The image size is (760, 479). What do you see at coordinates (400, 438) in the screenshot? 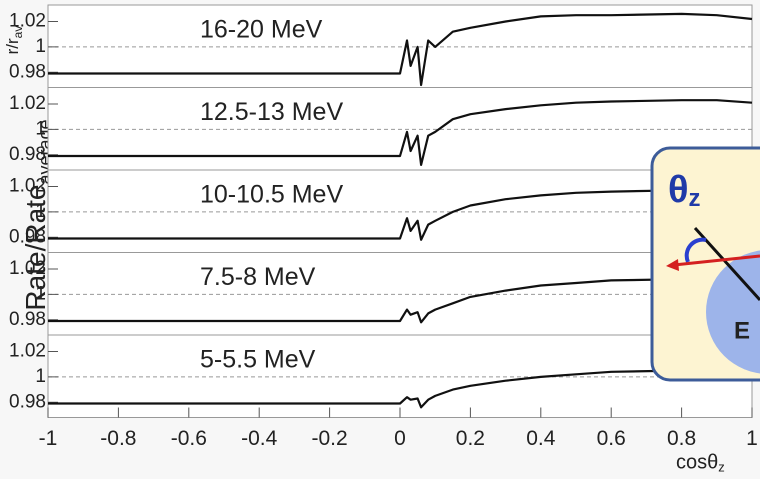
I see `x-tick-label: 0` at bounding box center [400, 438].